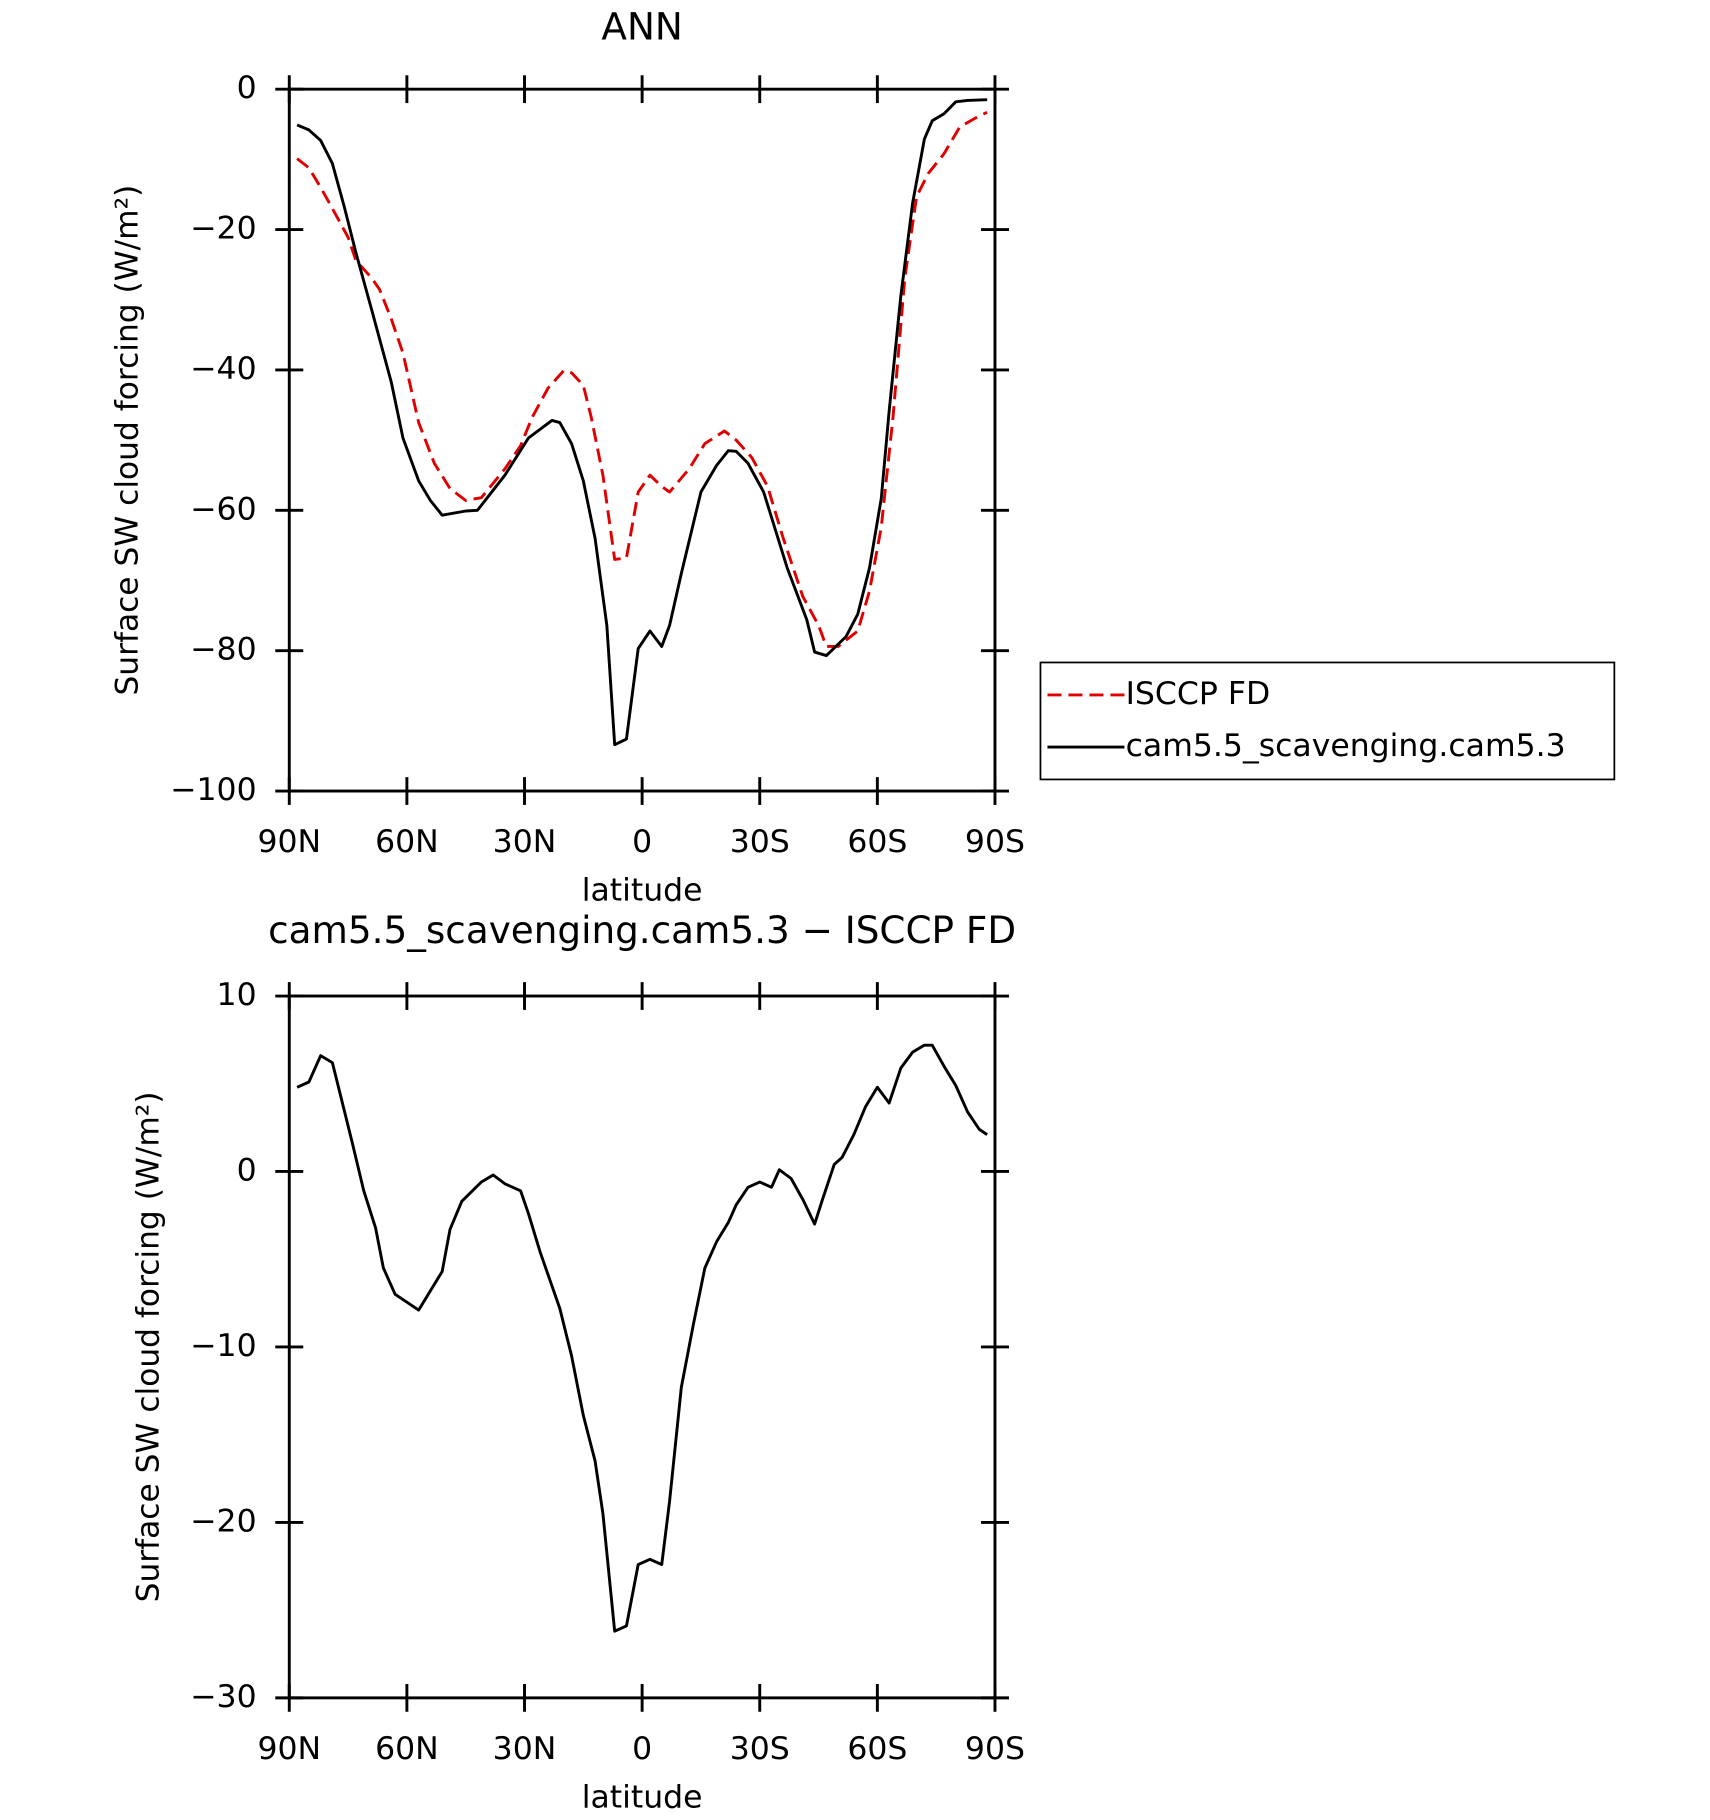 The height and width of the screenshot is (1820, 1710). What do you see at coordinates (1327, 721) in the screenshot?
I see `legend-box` at bounding box center [1327, 721].